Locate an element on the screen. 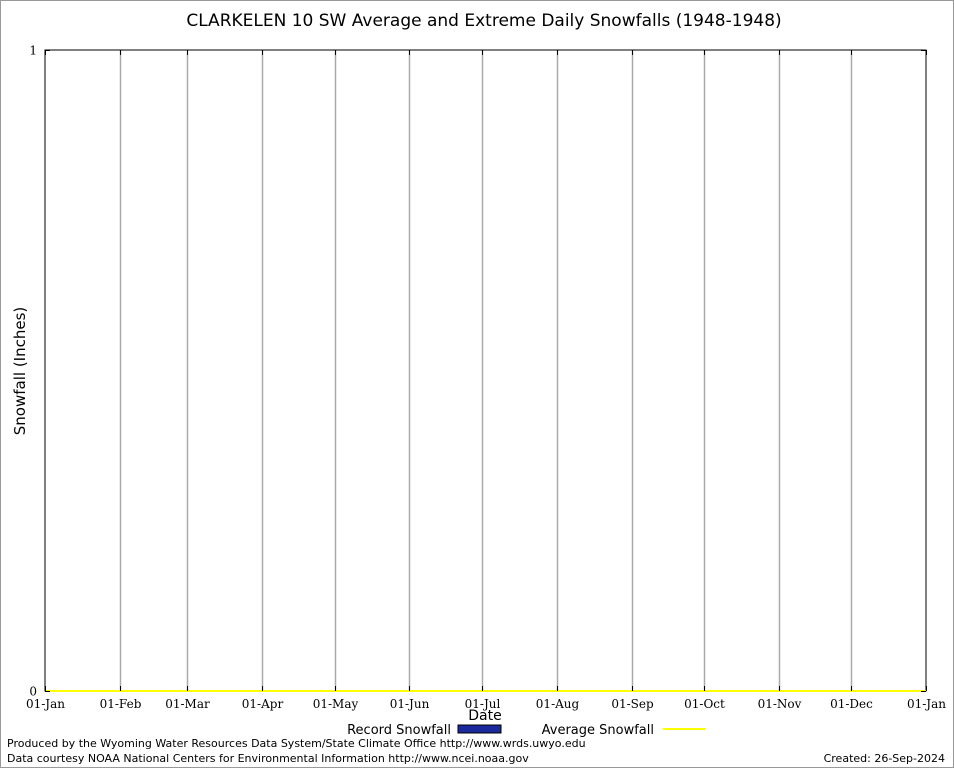  y-tick-label: 1 is located at coordinates (33, 51).